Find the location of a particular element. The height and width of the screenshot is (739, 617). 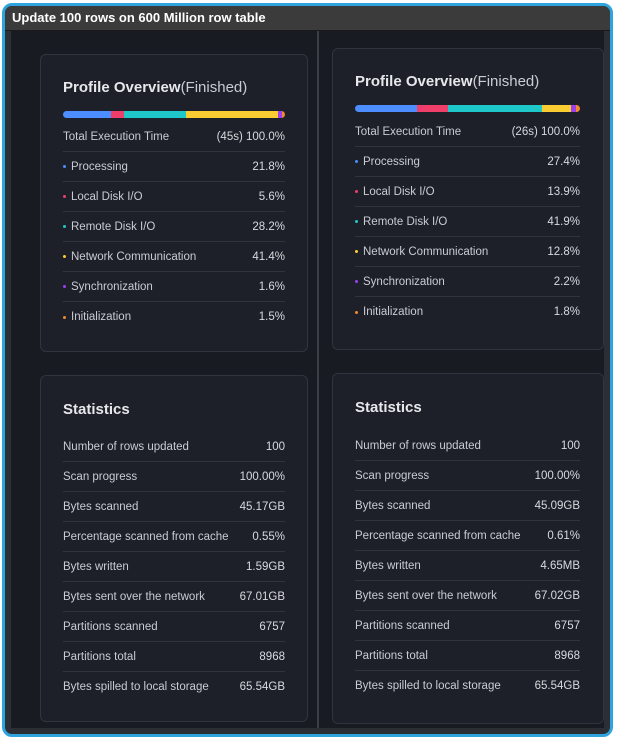

profile-row-synchronization: Synchronization 1.6% is located at coordinates (174, 287).